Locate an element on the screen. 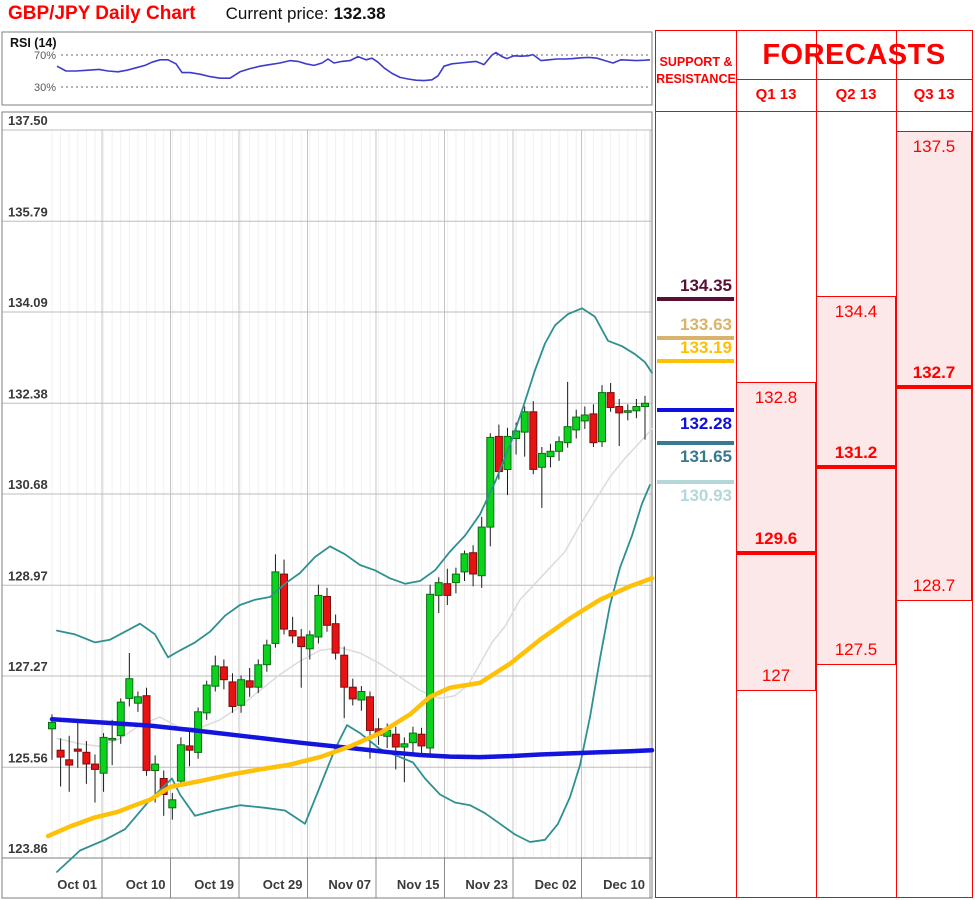 The height and width of the screenshot is (900, 975). rsi-line is located at coordinates (353, 66).